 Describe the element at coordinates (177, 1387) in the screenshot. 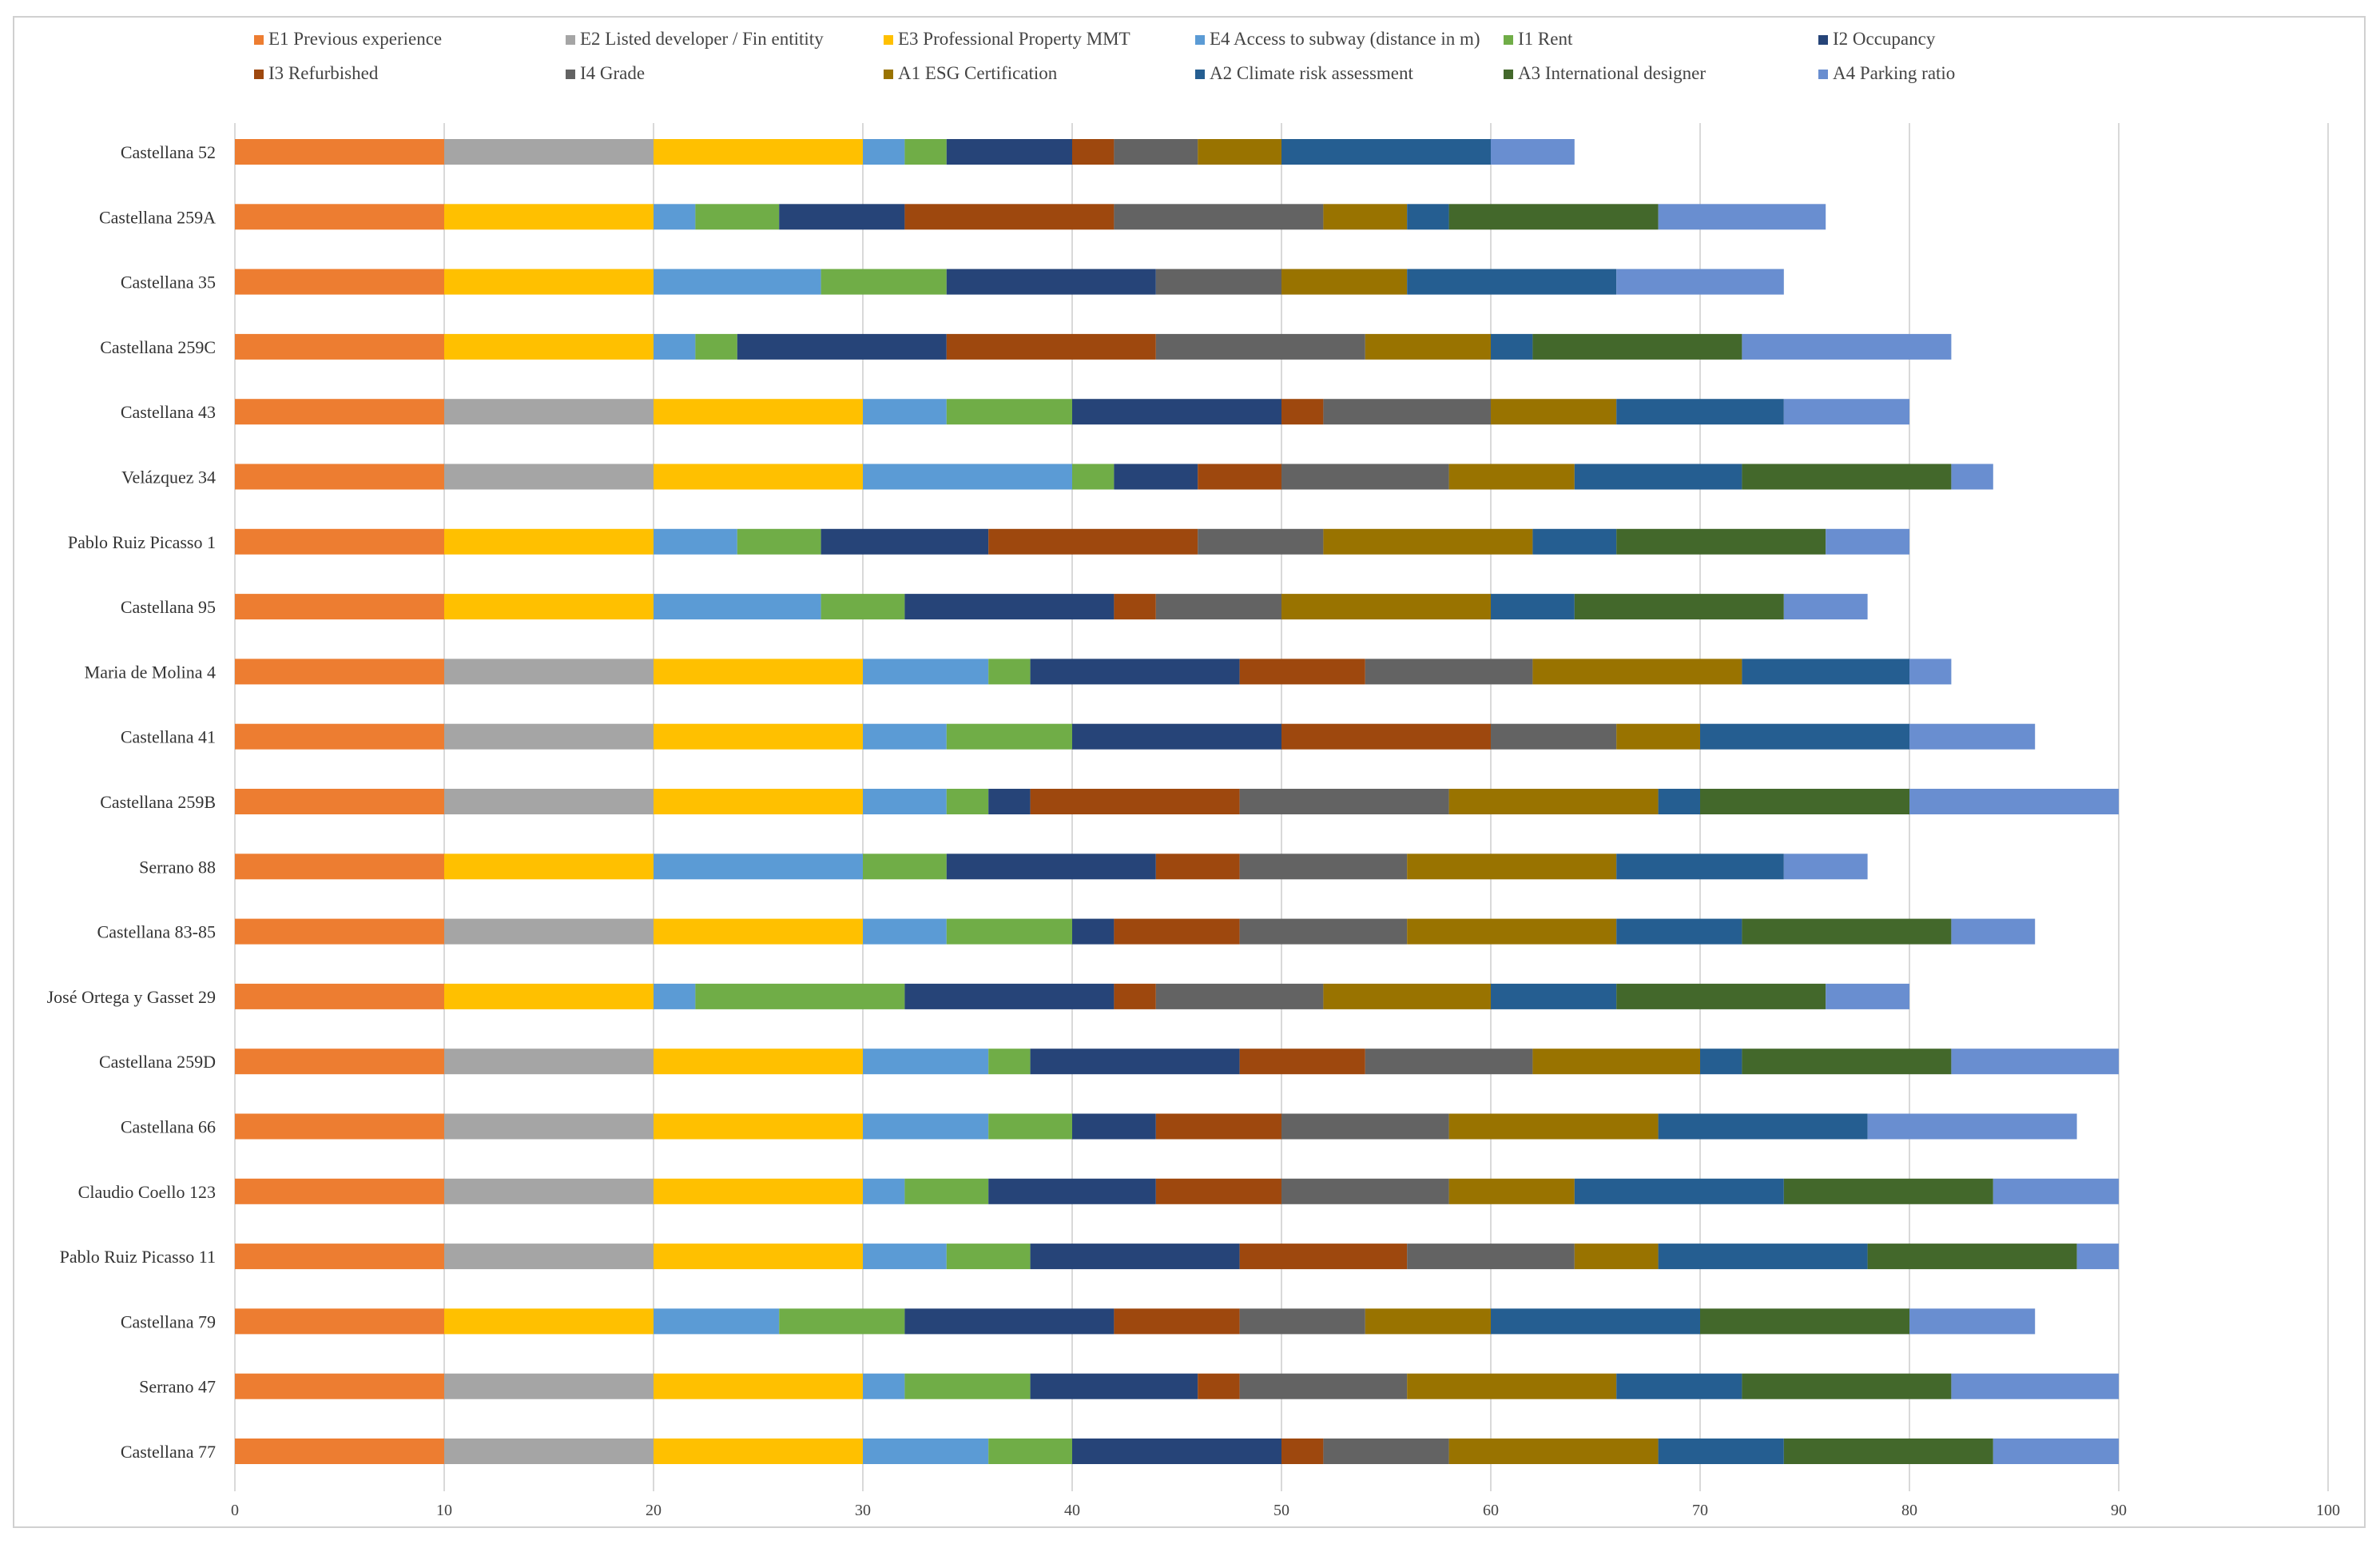

I see `category-label: Serrano 47` at that location.